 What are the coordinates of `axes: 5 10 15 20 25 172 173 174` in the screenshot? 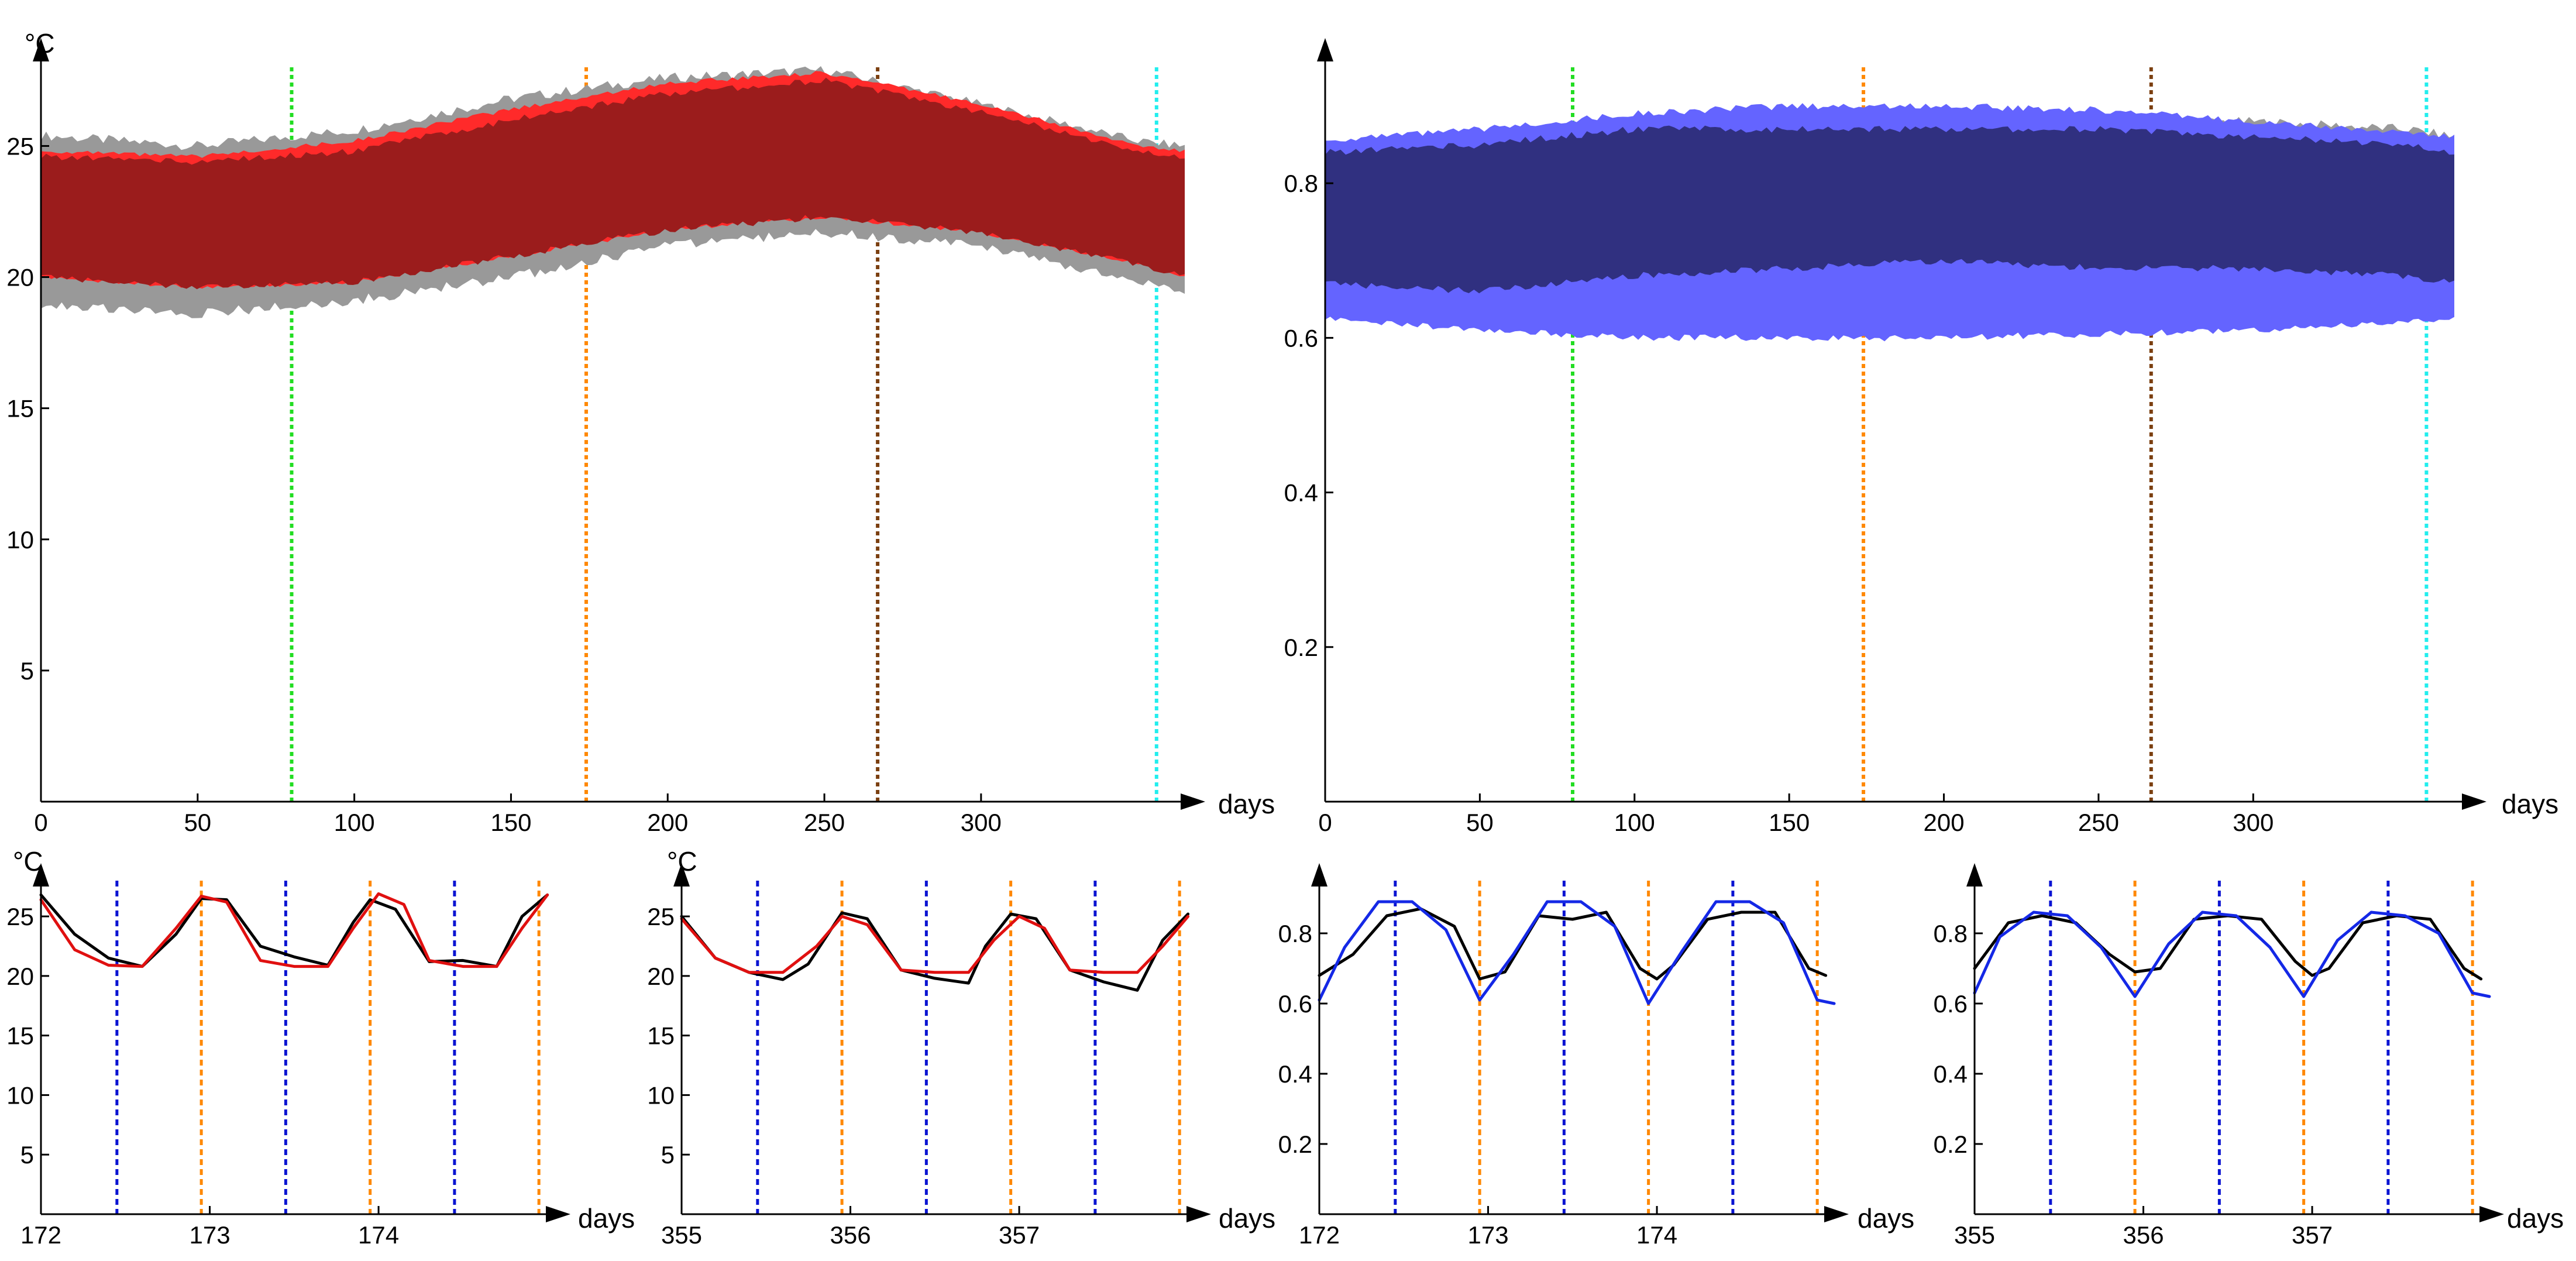 It's located at (288, 1056).